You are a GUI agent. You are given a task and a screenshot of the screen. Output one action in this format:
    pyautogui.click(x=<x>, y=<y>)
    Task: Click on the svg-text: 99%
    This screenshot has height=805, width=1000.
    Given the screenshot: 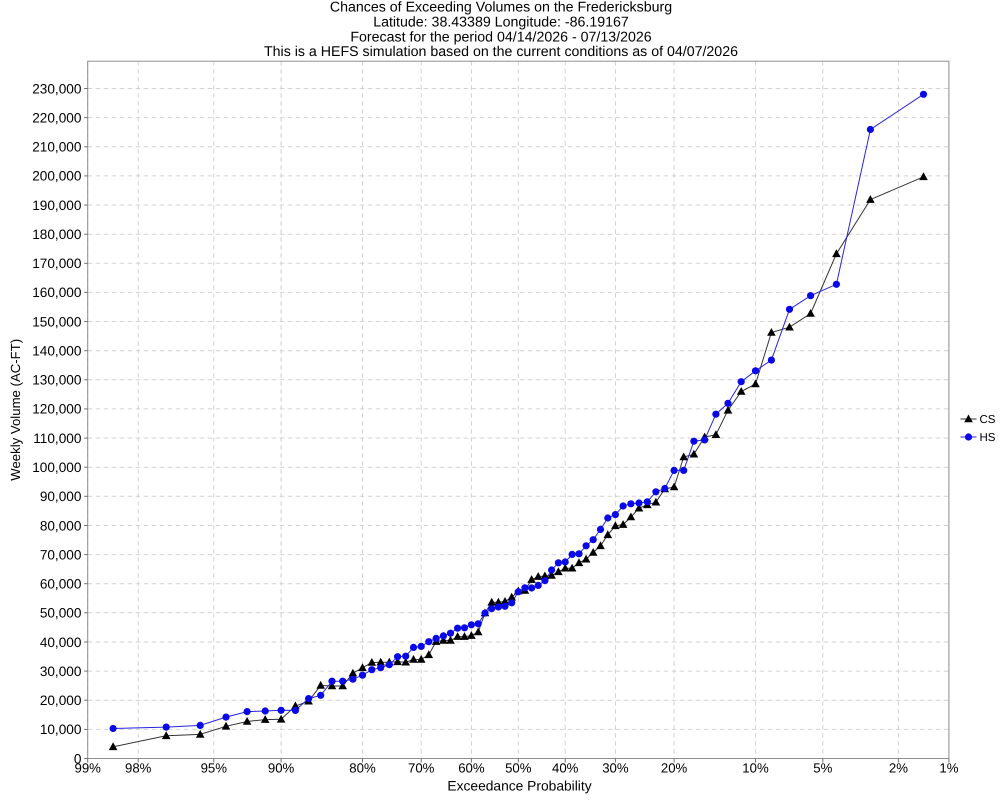 What is the action you would take?
    pyautogui.click(x=87, y=768)
    